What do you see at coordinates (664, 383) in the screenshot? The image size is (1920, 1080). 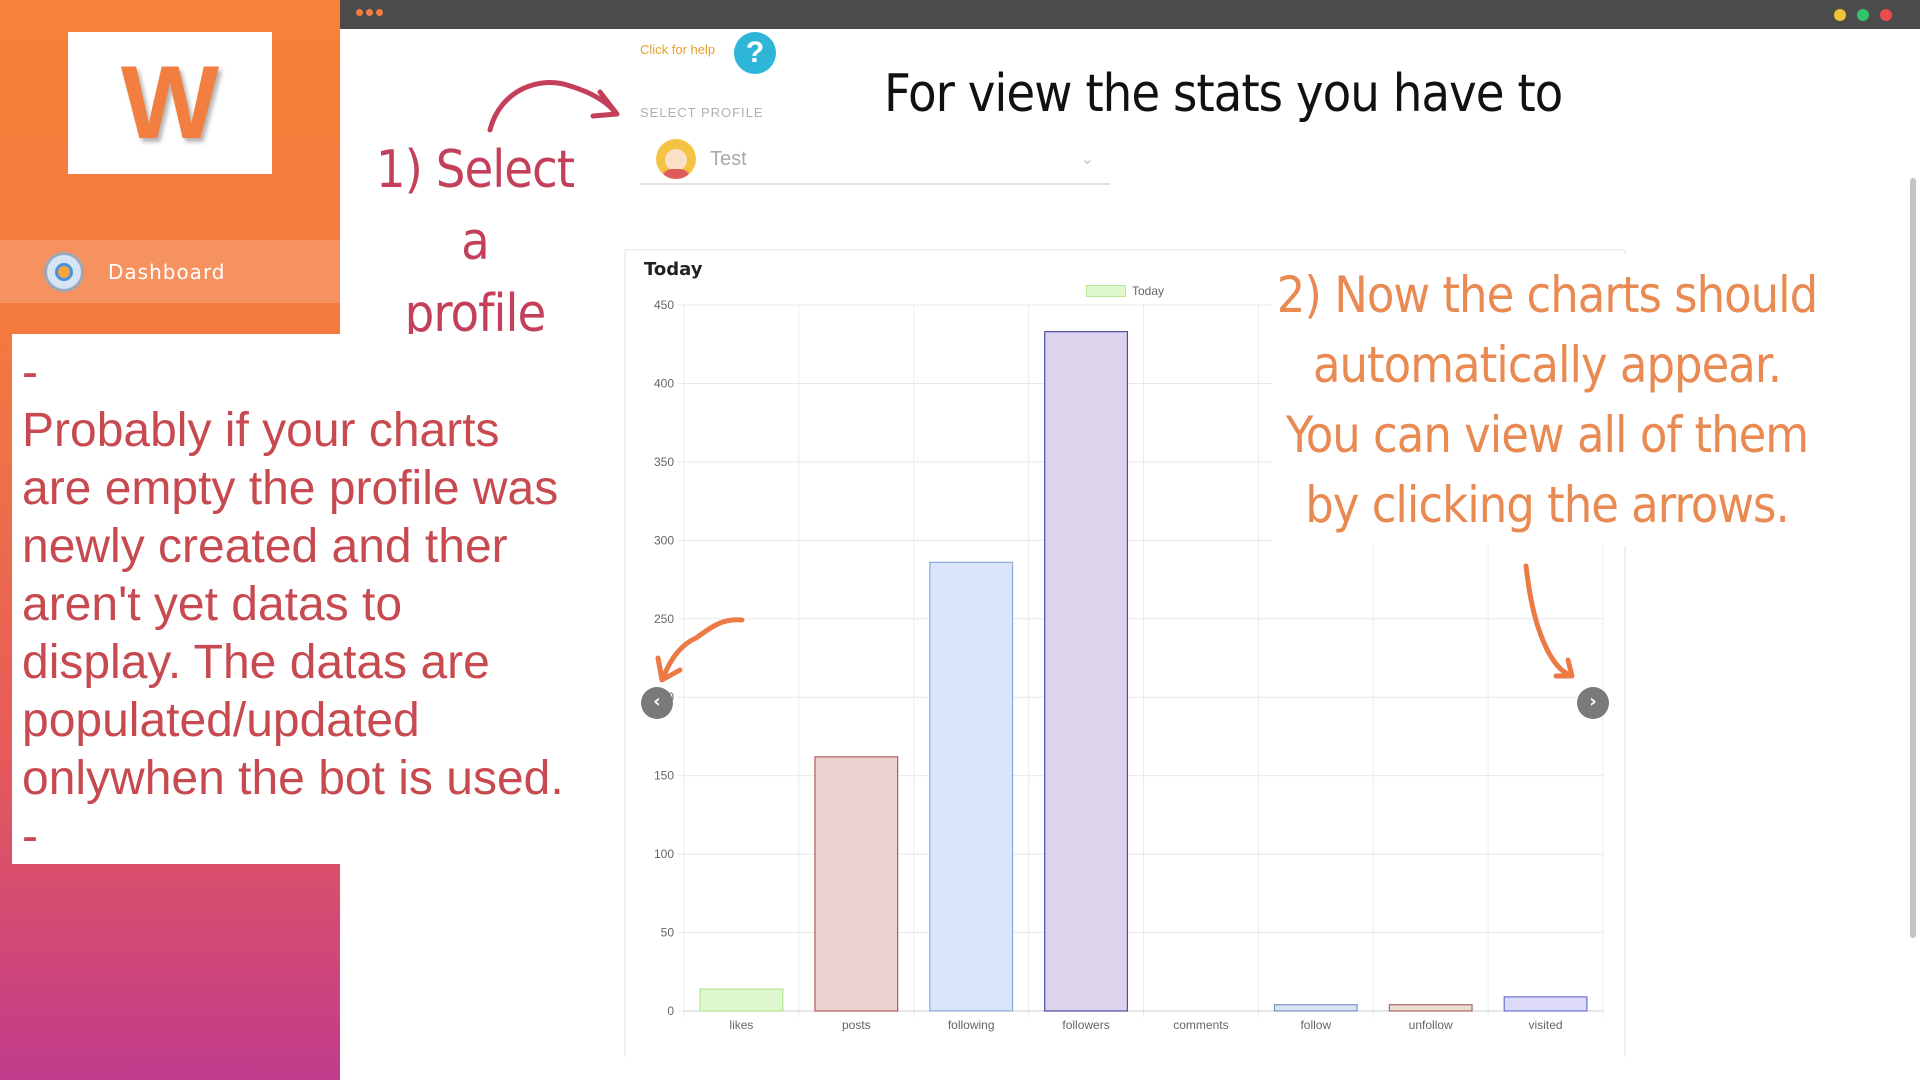 I see `y-tick-label: 400` at bounding box center [664, 383].